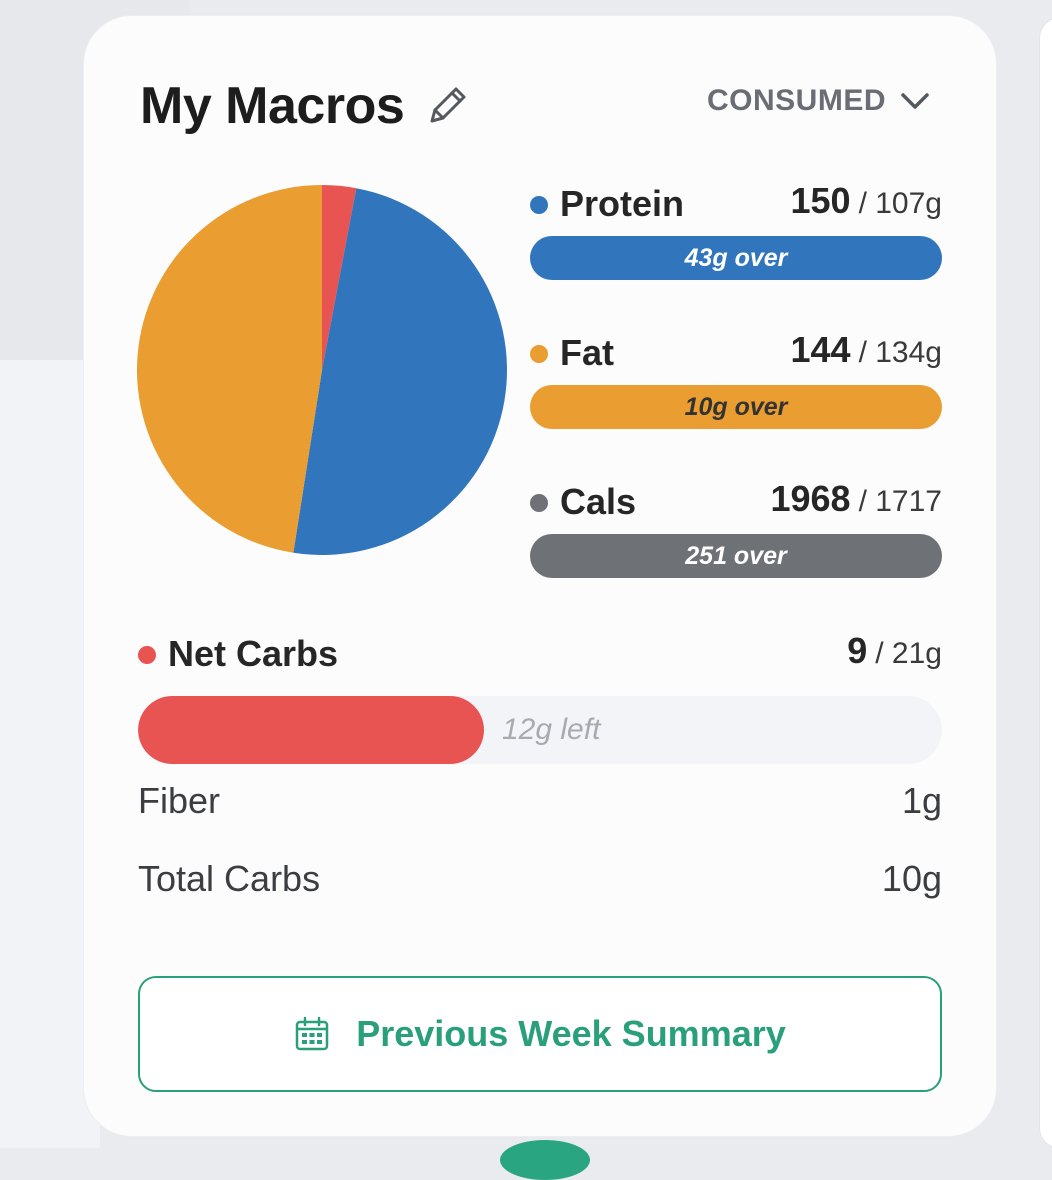 The image size is (1052, 1180). What do you see at coordinates (272, 106) in the screenshot?
I see `card-title: My Macros` at bounding box center [272, 106].